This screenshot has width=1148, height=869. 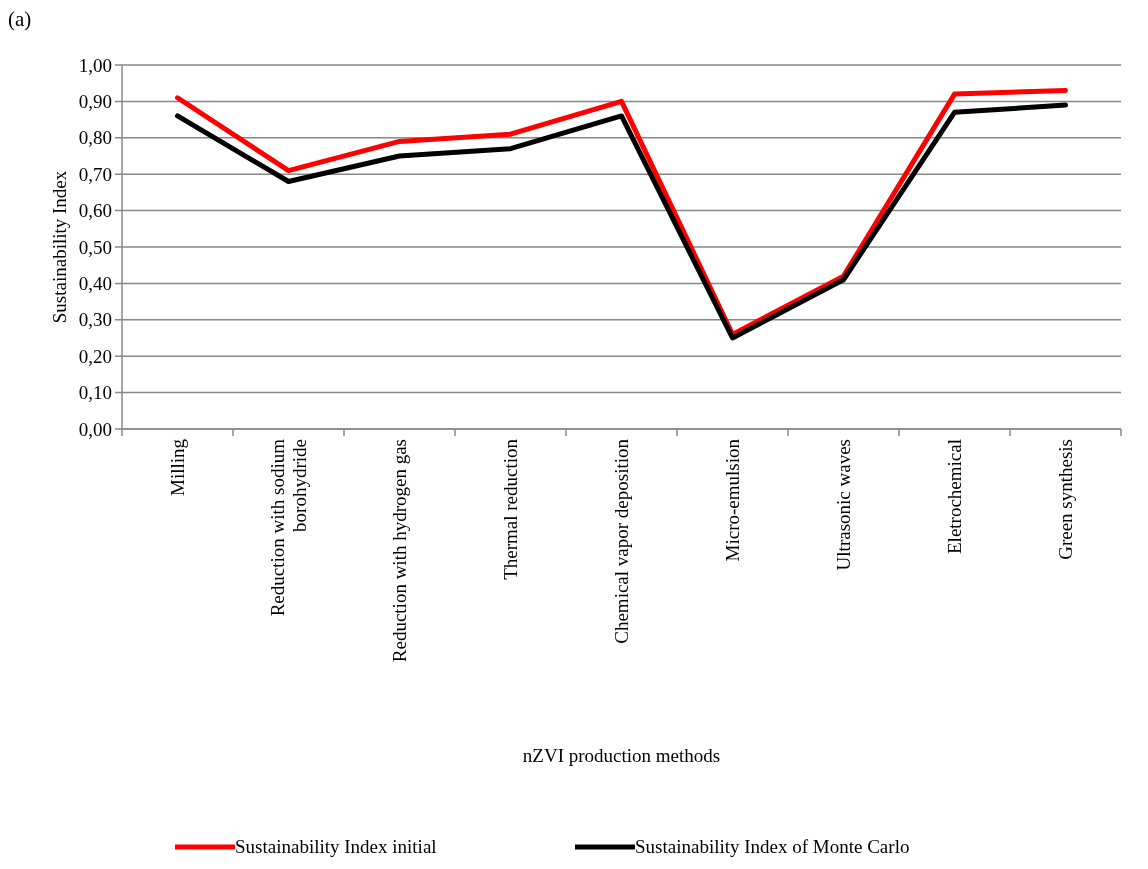 What do you see at coordinates (59, 247) in the screenshot?
I see `y-axis-title: Sustainability Index` at bounding box center [59, 247].